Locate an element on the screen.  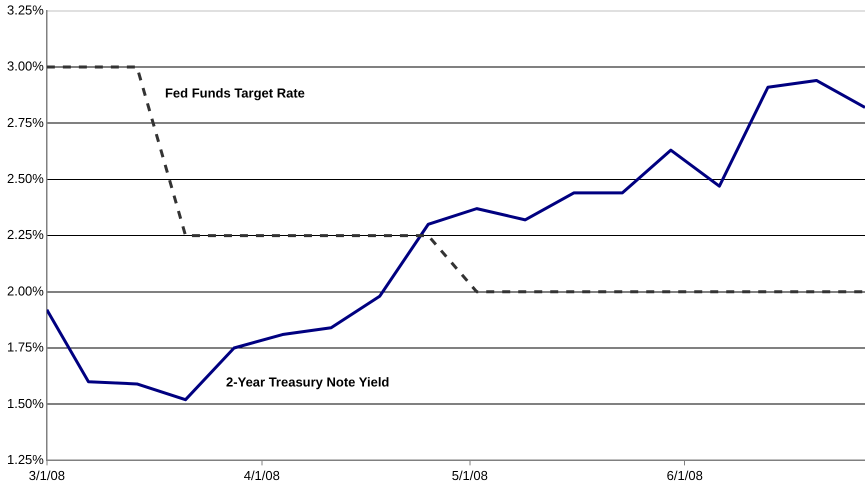
y-tick-label: 2.50% is located at coordinates (25, 178).